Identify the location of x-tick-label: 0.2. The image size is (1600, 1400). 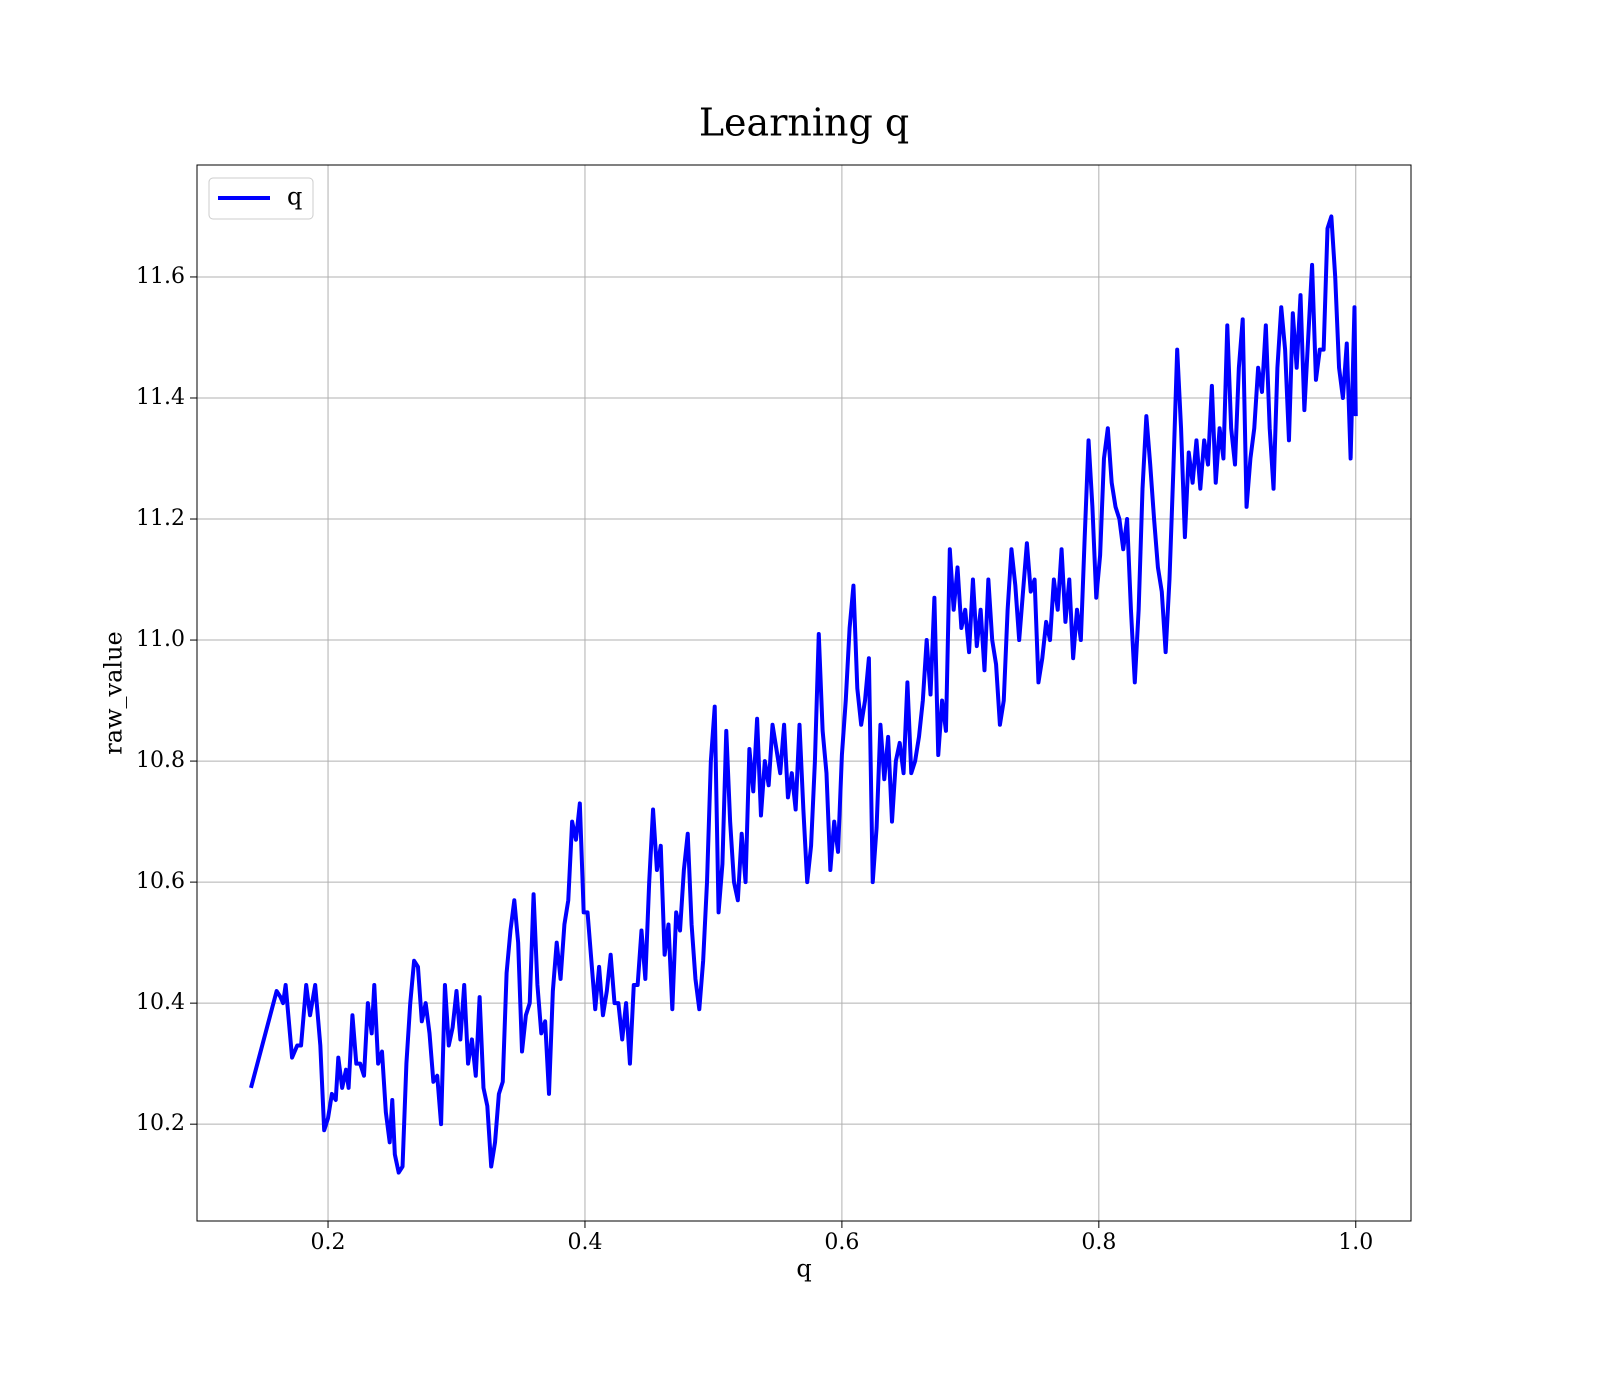
(328, 1242).